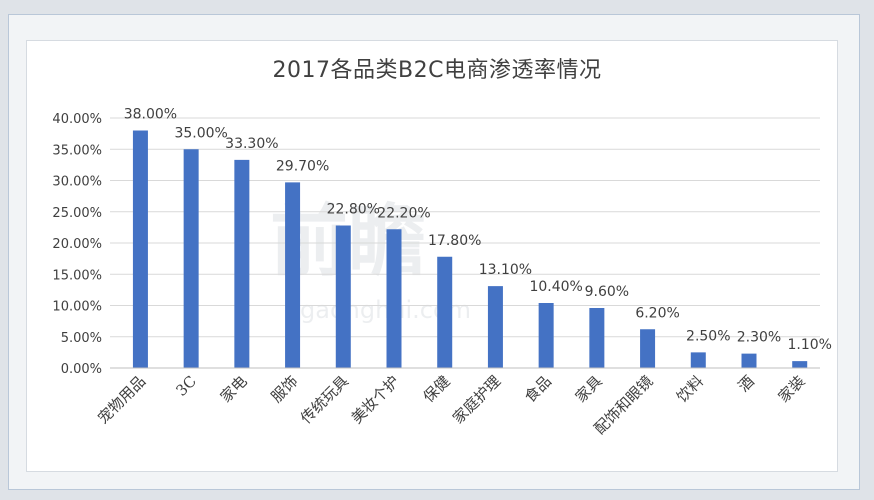 The image size is (874, 500). Describe the element at coordinates (589, 389) in the screenshot. I see `x-category-label: 家具` at that location.